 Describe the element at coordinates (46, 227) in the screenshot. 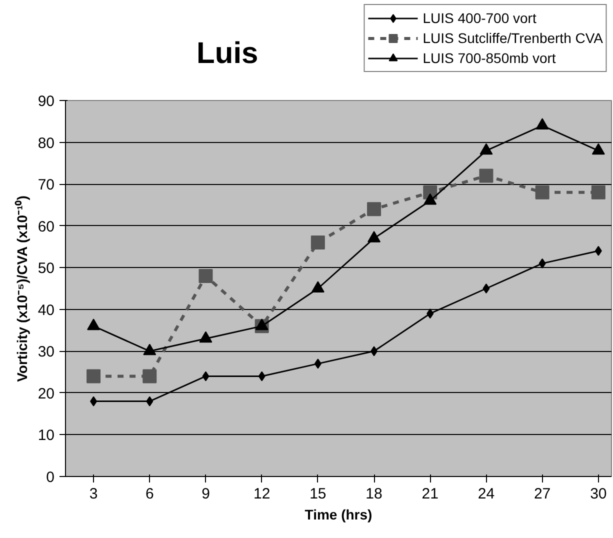

I see `y-tick-label: 60` at that location.